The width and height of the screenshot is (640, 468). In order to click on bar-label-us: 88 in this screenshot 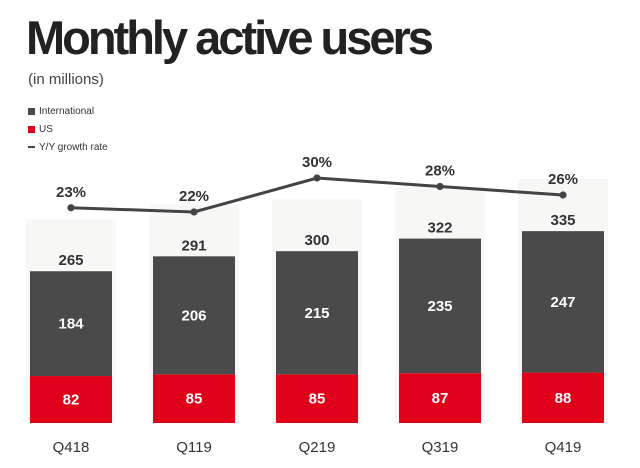, I will do `click(563, 398)`.